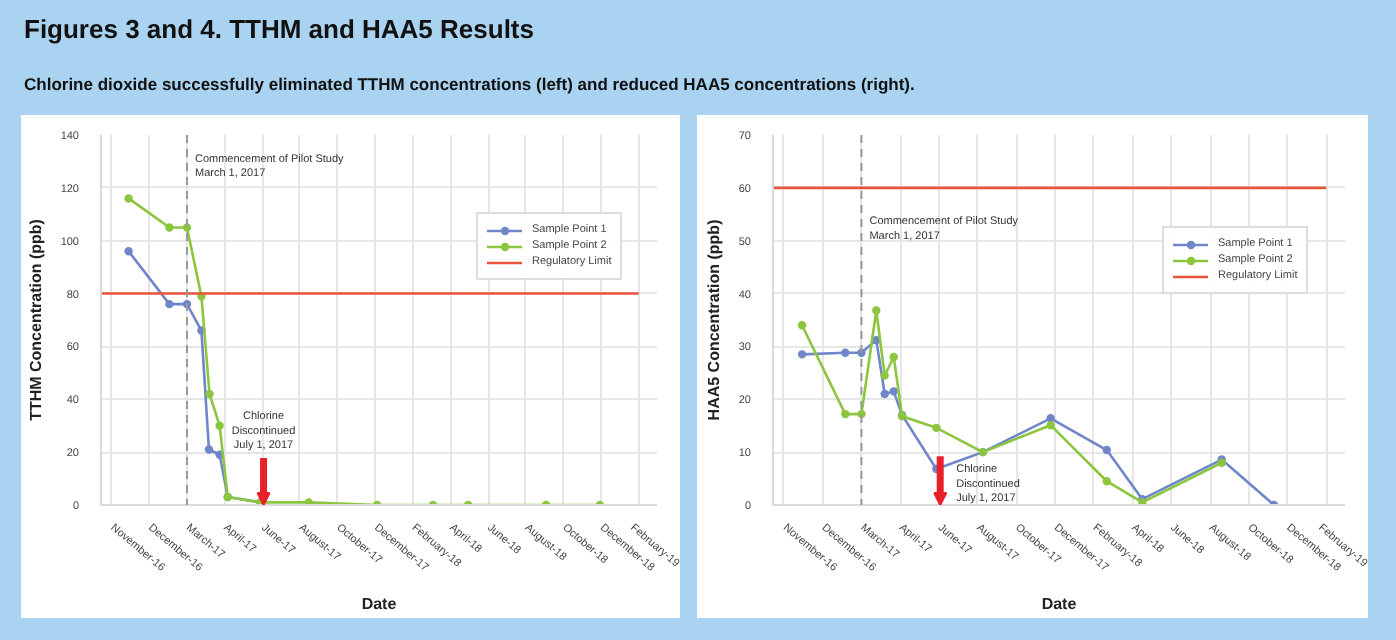 This screenshot has height=640, width=1396. Describe the element at coordinates (279, 30) in the screenshot. I see `chart-title: Figures 3 and 4. TTHM and HAA5 Results` at that location.